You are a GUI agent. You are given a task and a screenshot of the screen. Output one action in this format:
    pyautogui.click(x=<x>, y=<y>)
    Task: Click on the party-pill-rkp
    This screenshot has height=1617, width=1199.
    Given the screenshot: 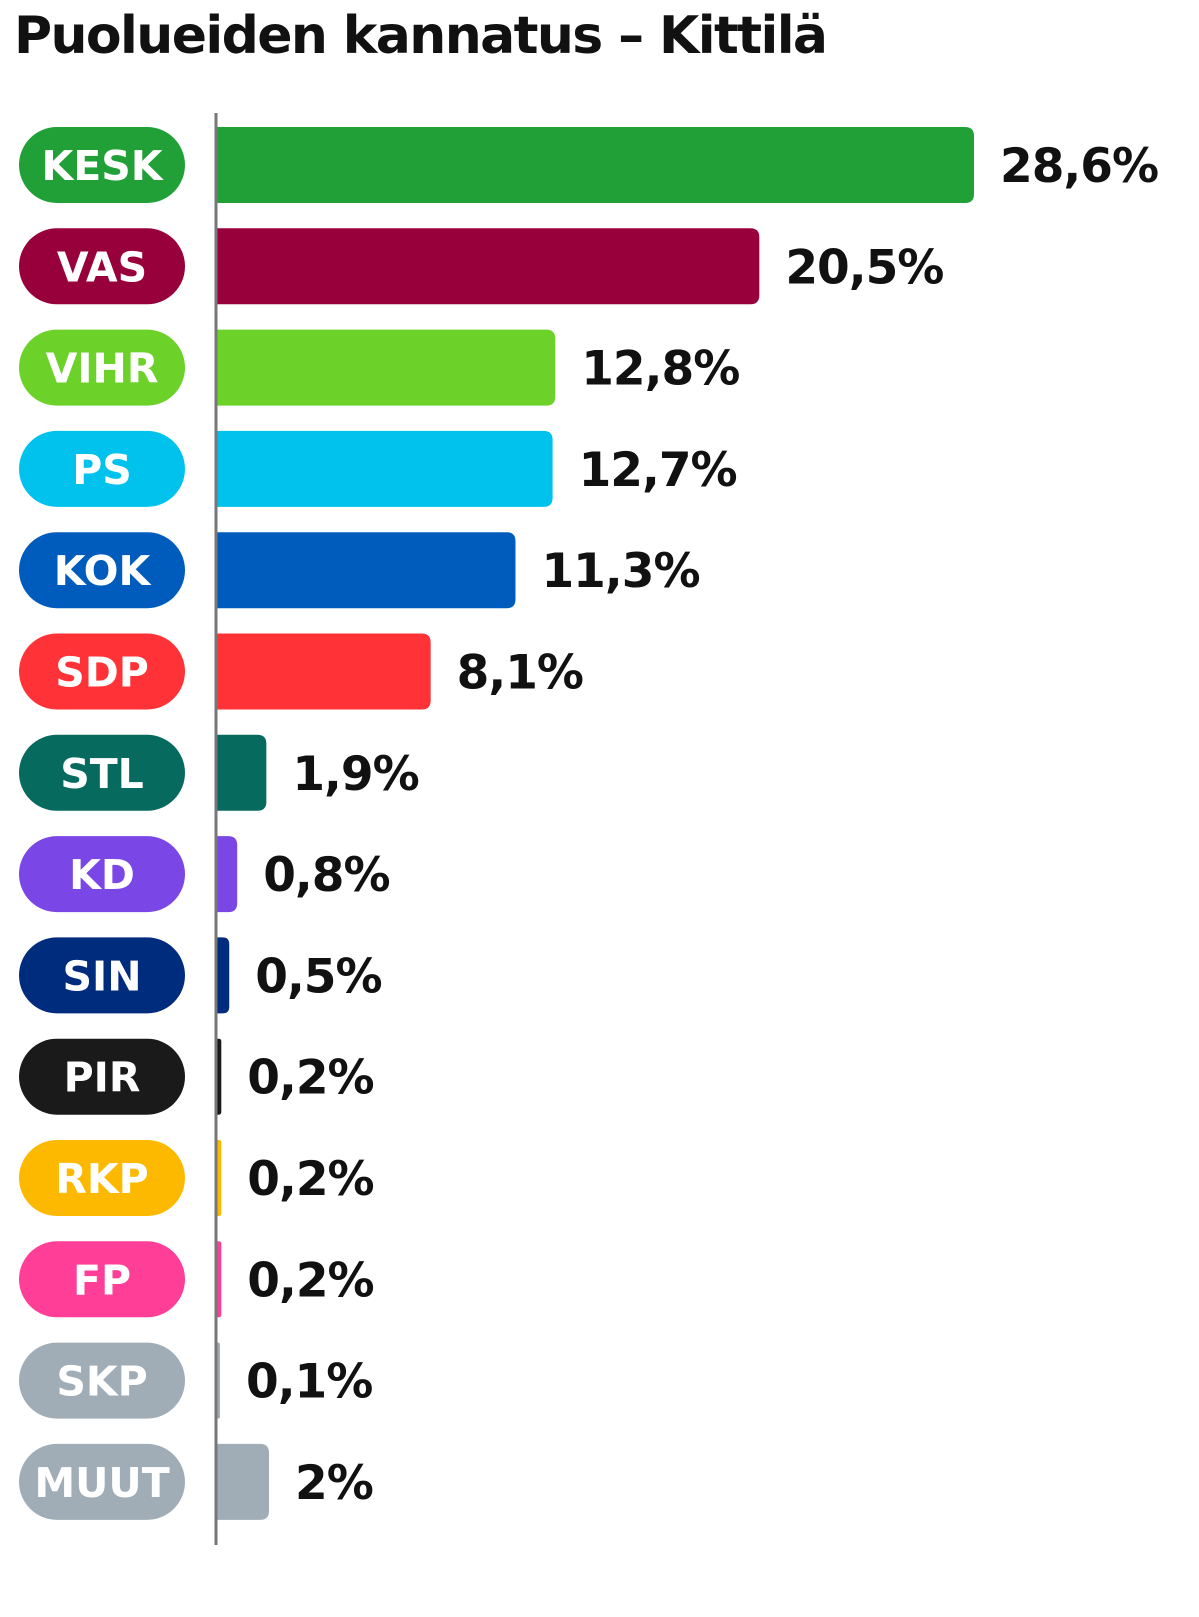 What is the action you would take?
    pyautogui.click(x=102, y=1178)
    